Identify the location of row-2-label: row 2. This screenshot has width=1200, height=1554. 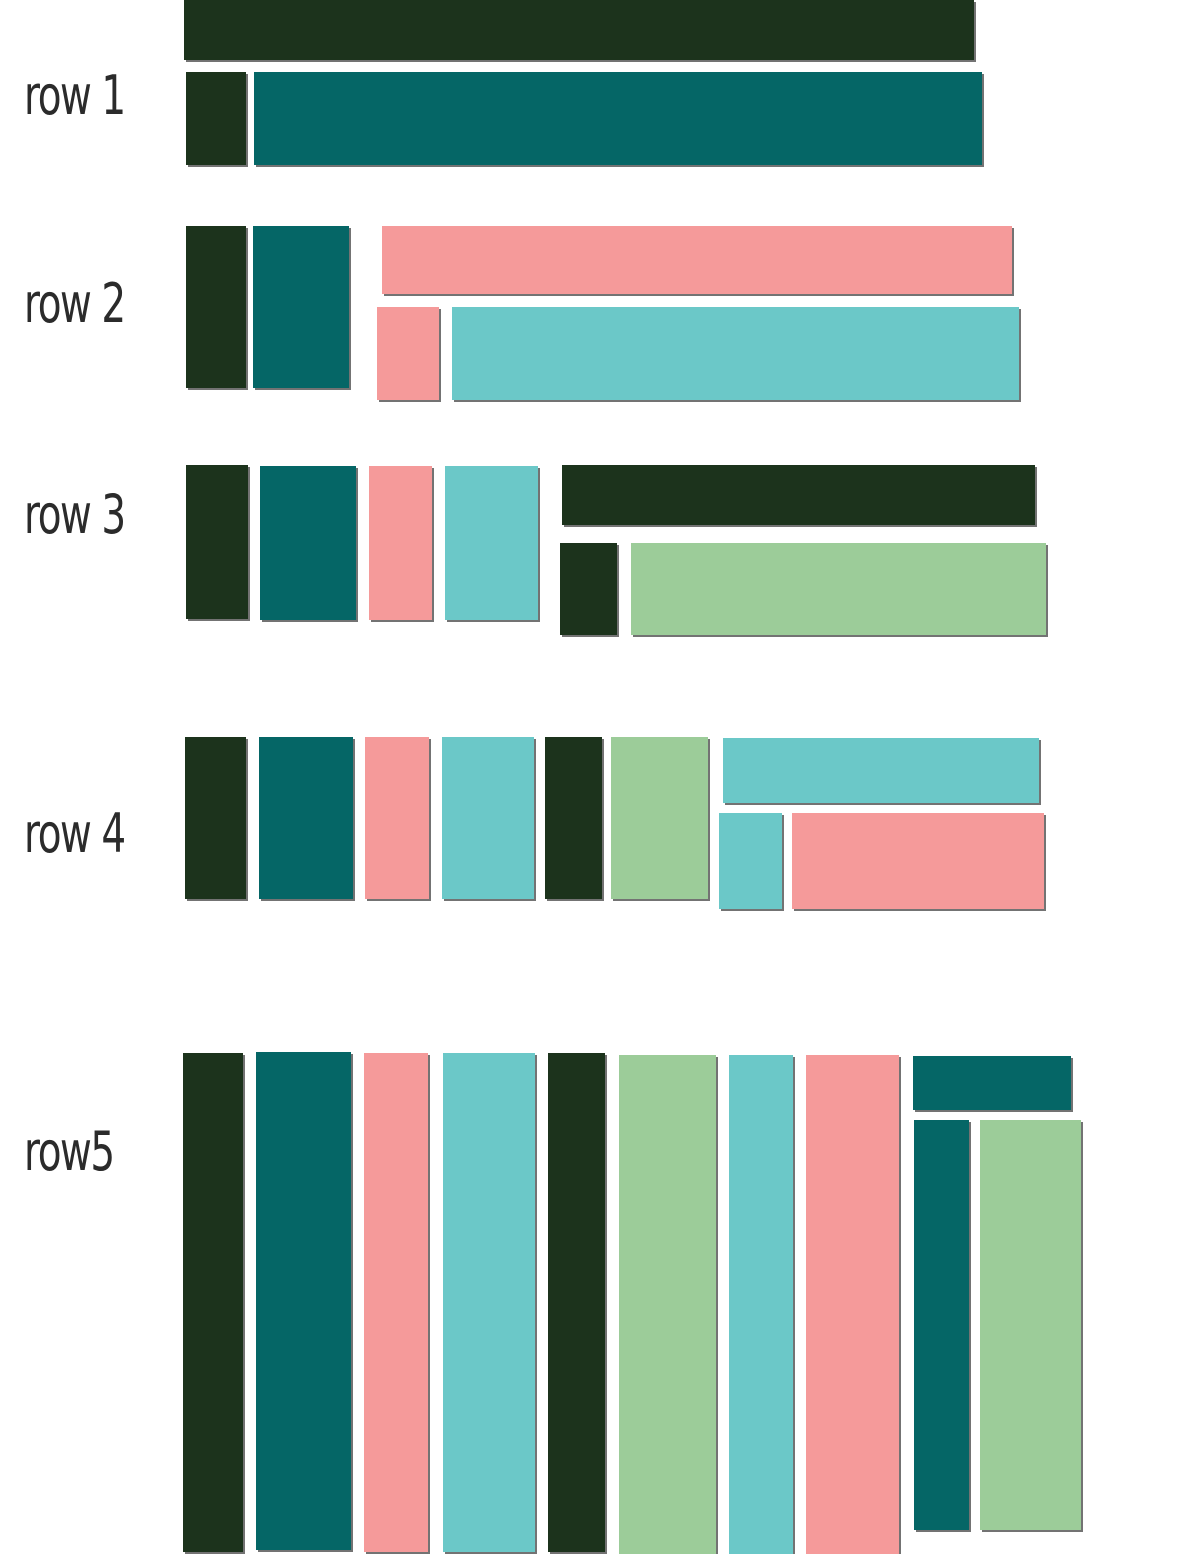
(75, 303).